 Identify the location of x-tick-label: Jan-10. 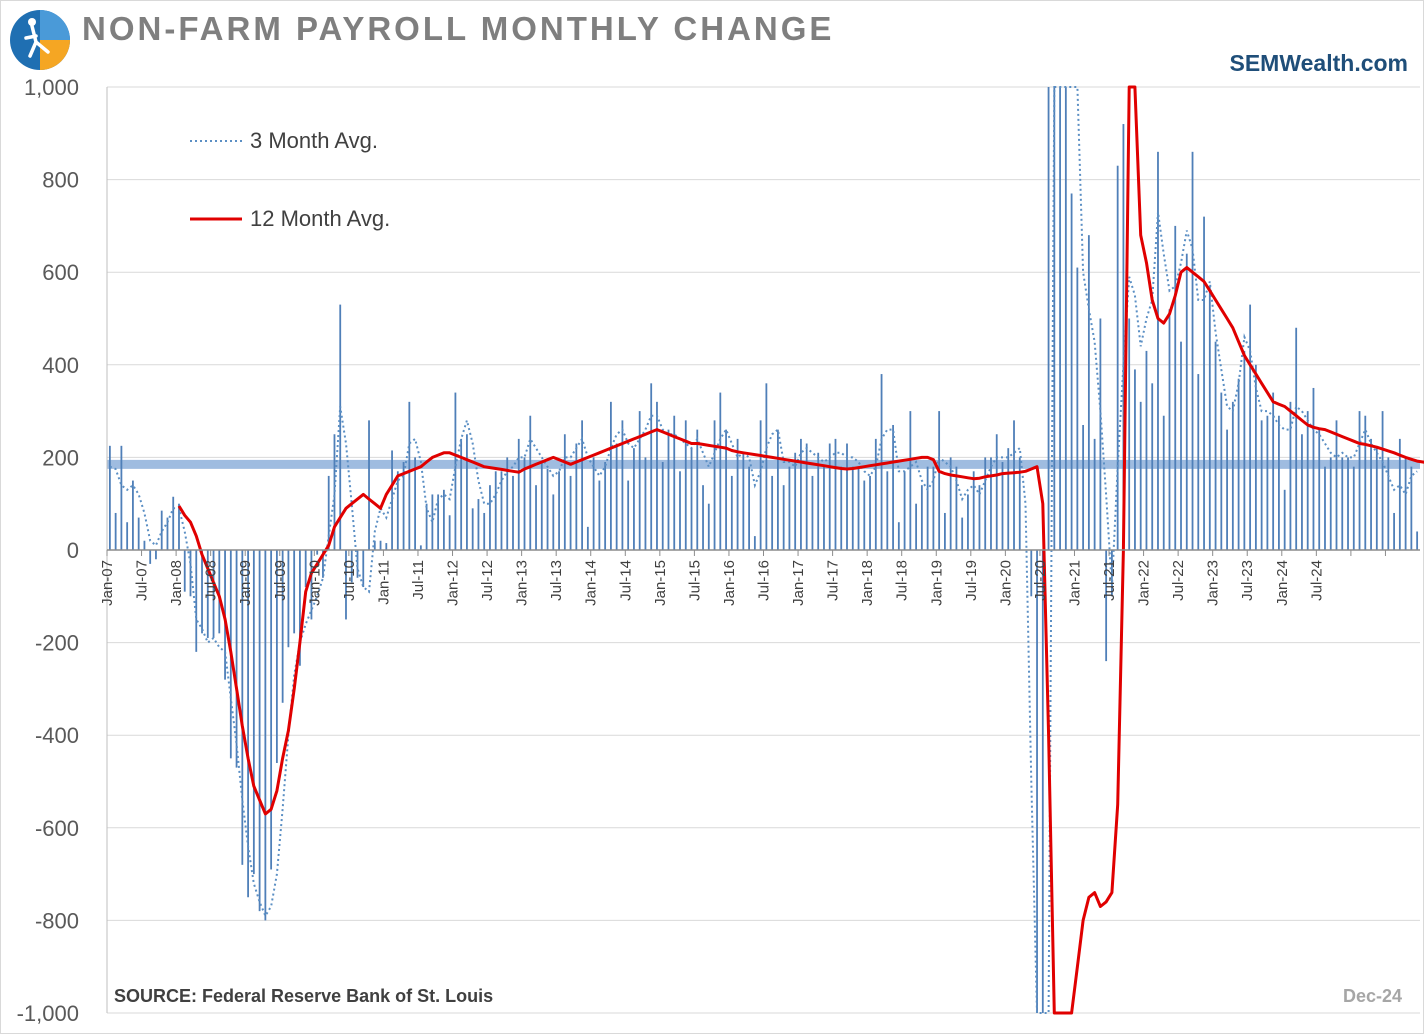
(314, 583).